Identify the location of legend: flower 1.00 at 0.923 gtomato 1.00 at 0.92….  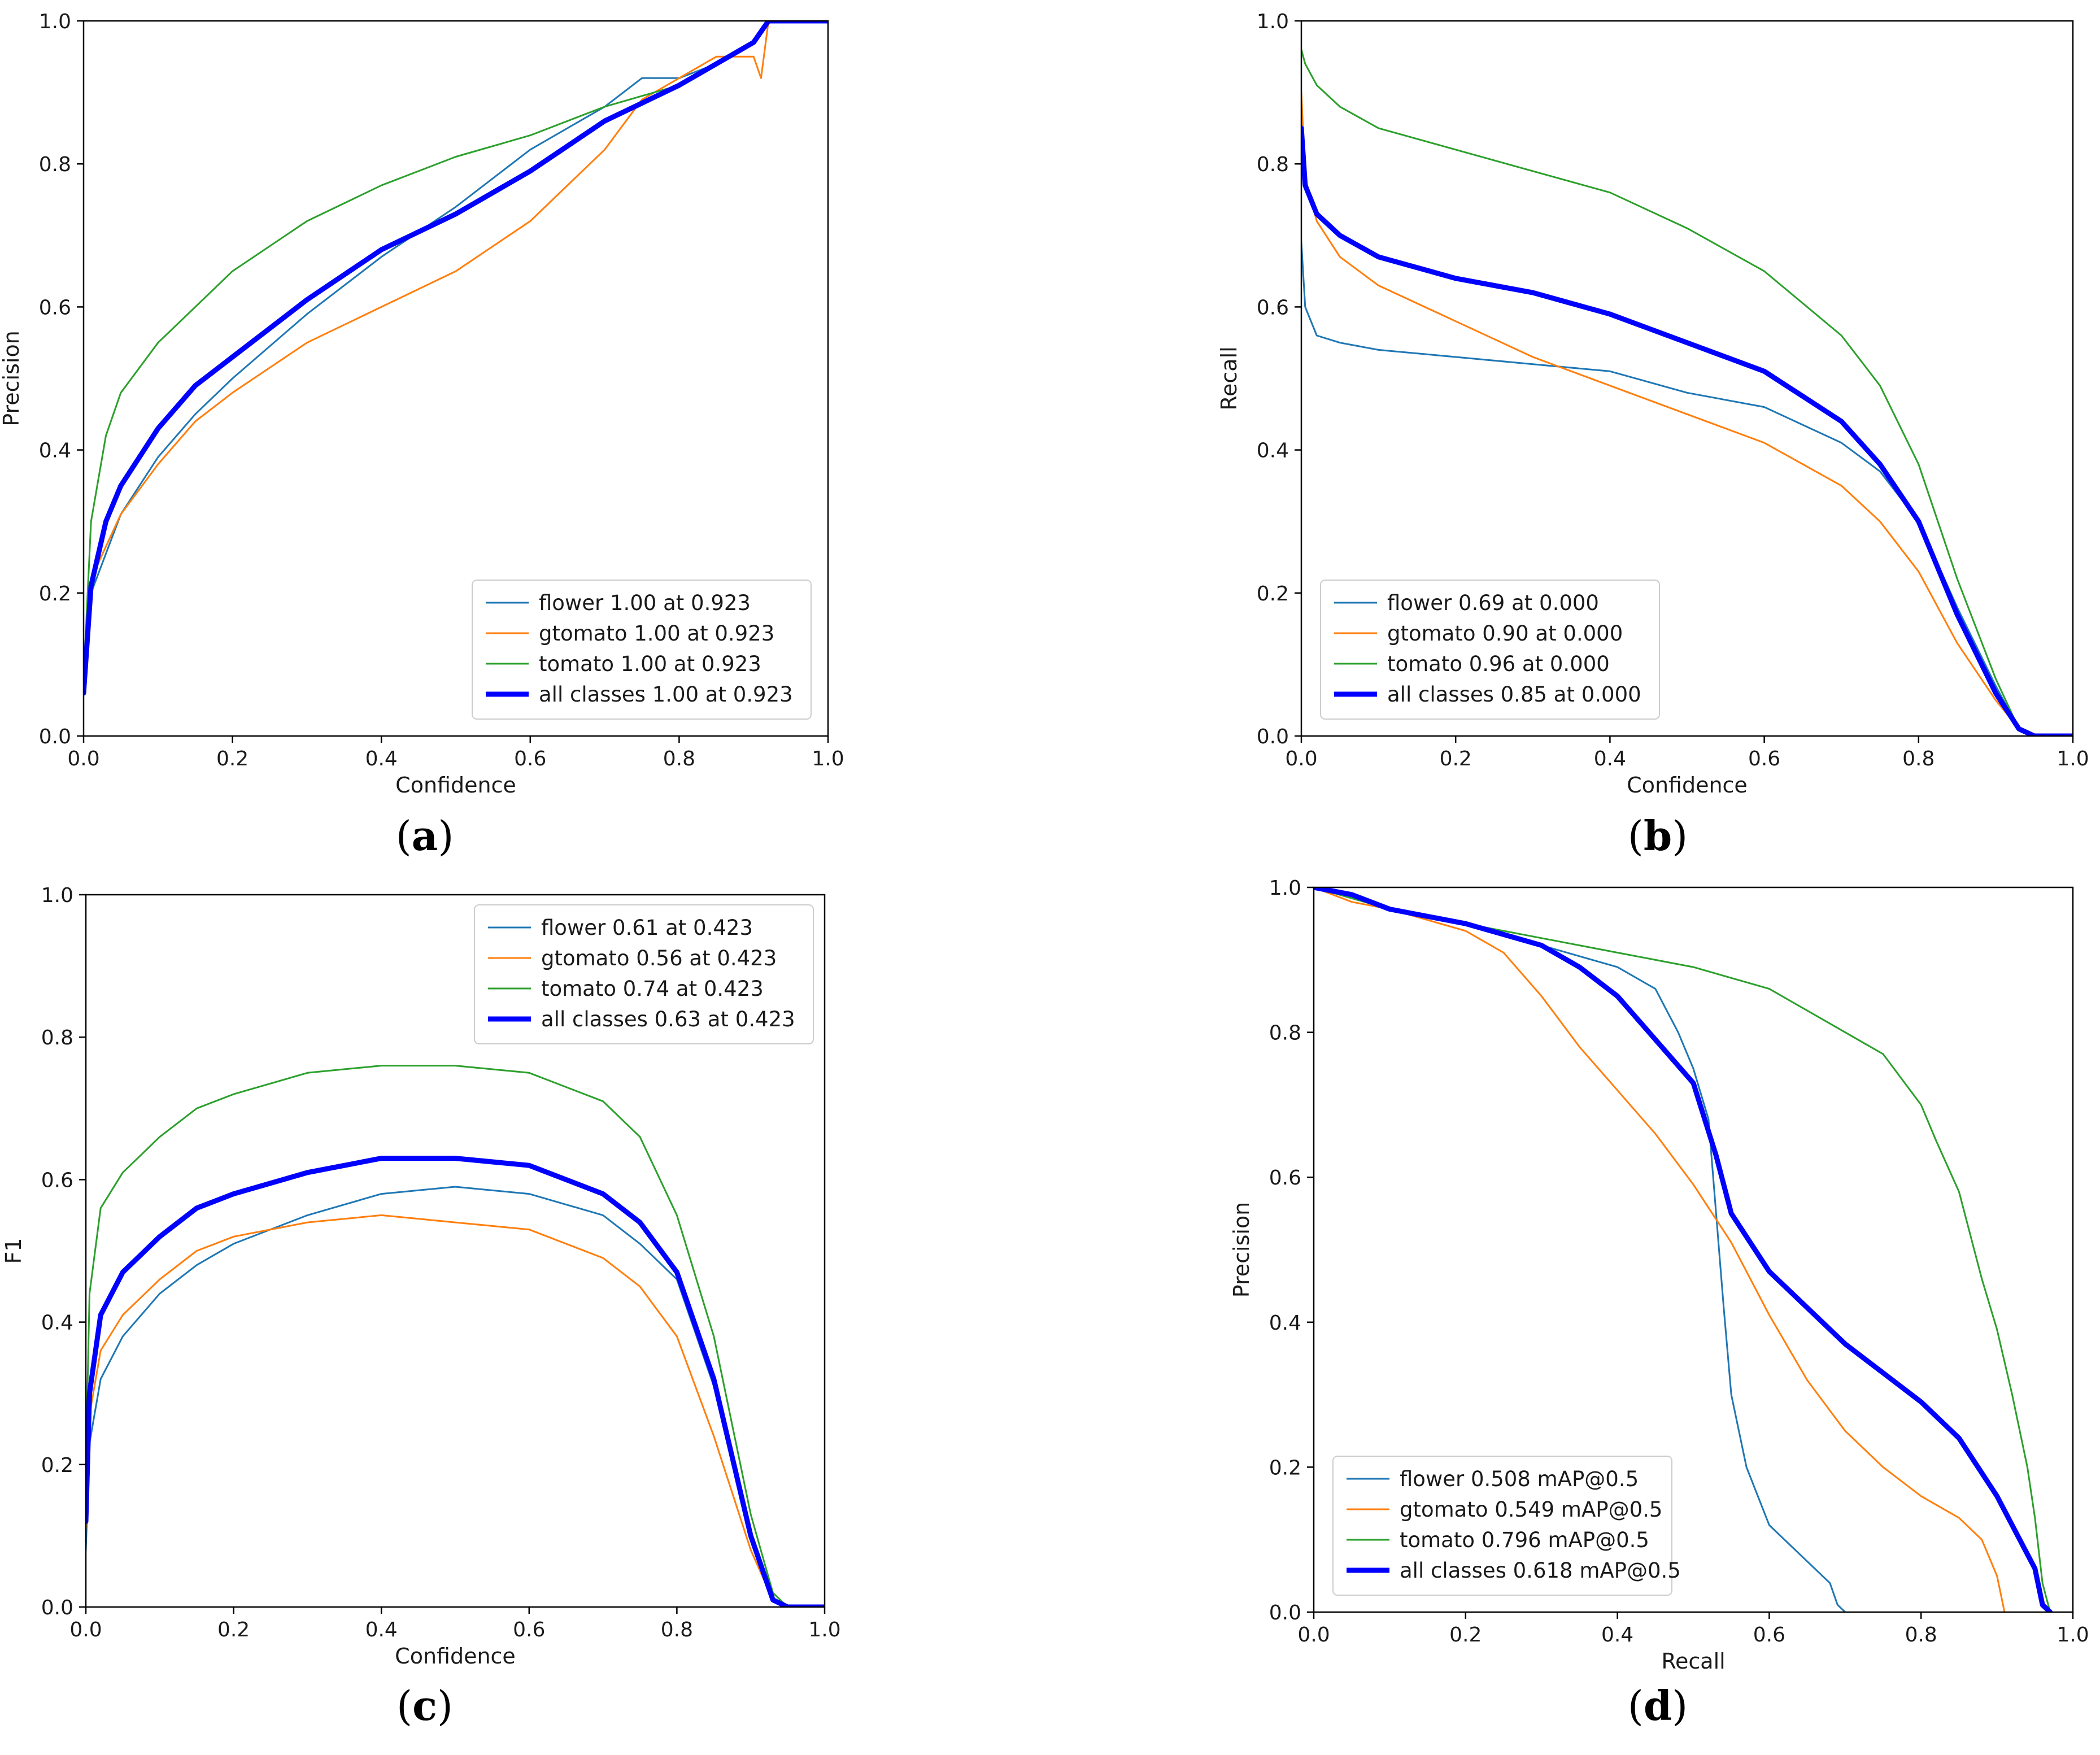
(642, 650).